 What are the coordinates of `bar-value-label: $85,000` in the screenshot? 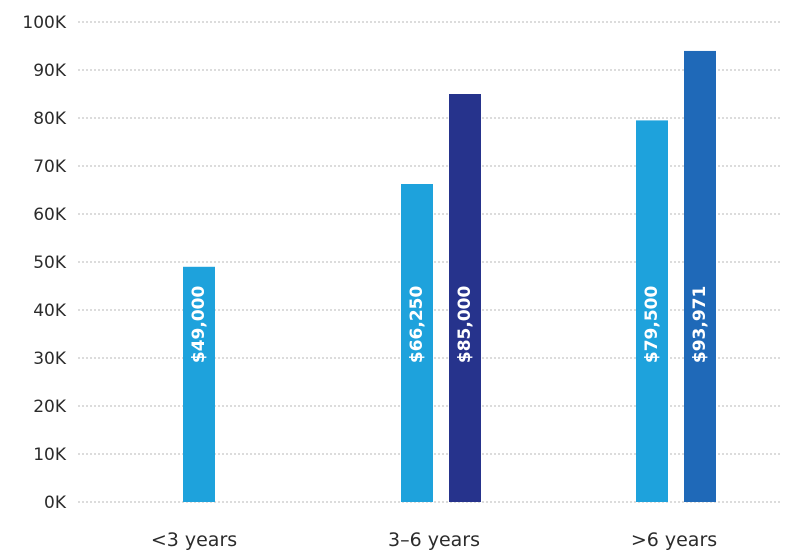 It's located at (465, 325).